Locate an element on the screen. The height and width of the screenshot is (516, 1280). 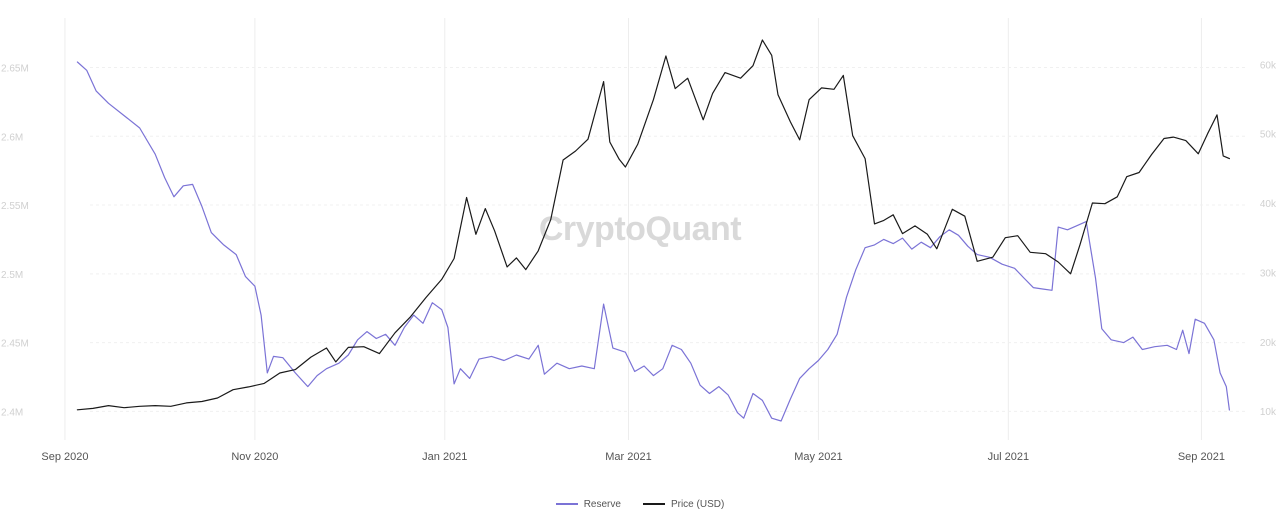
legend-swatch-reserve is located at coordinates (566, 504).